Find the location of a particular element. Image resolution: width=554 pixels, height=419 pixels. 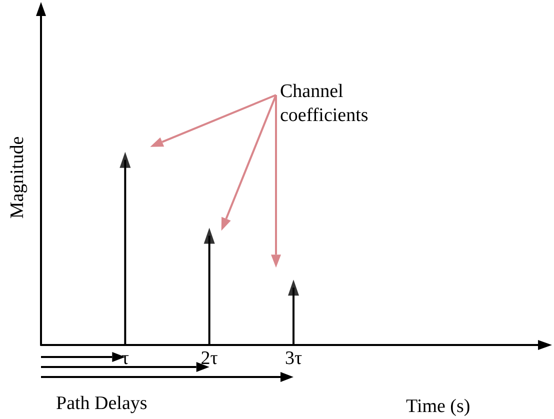

x-tick-label: 3τ is located at coordinates (293, 358).